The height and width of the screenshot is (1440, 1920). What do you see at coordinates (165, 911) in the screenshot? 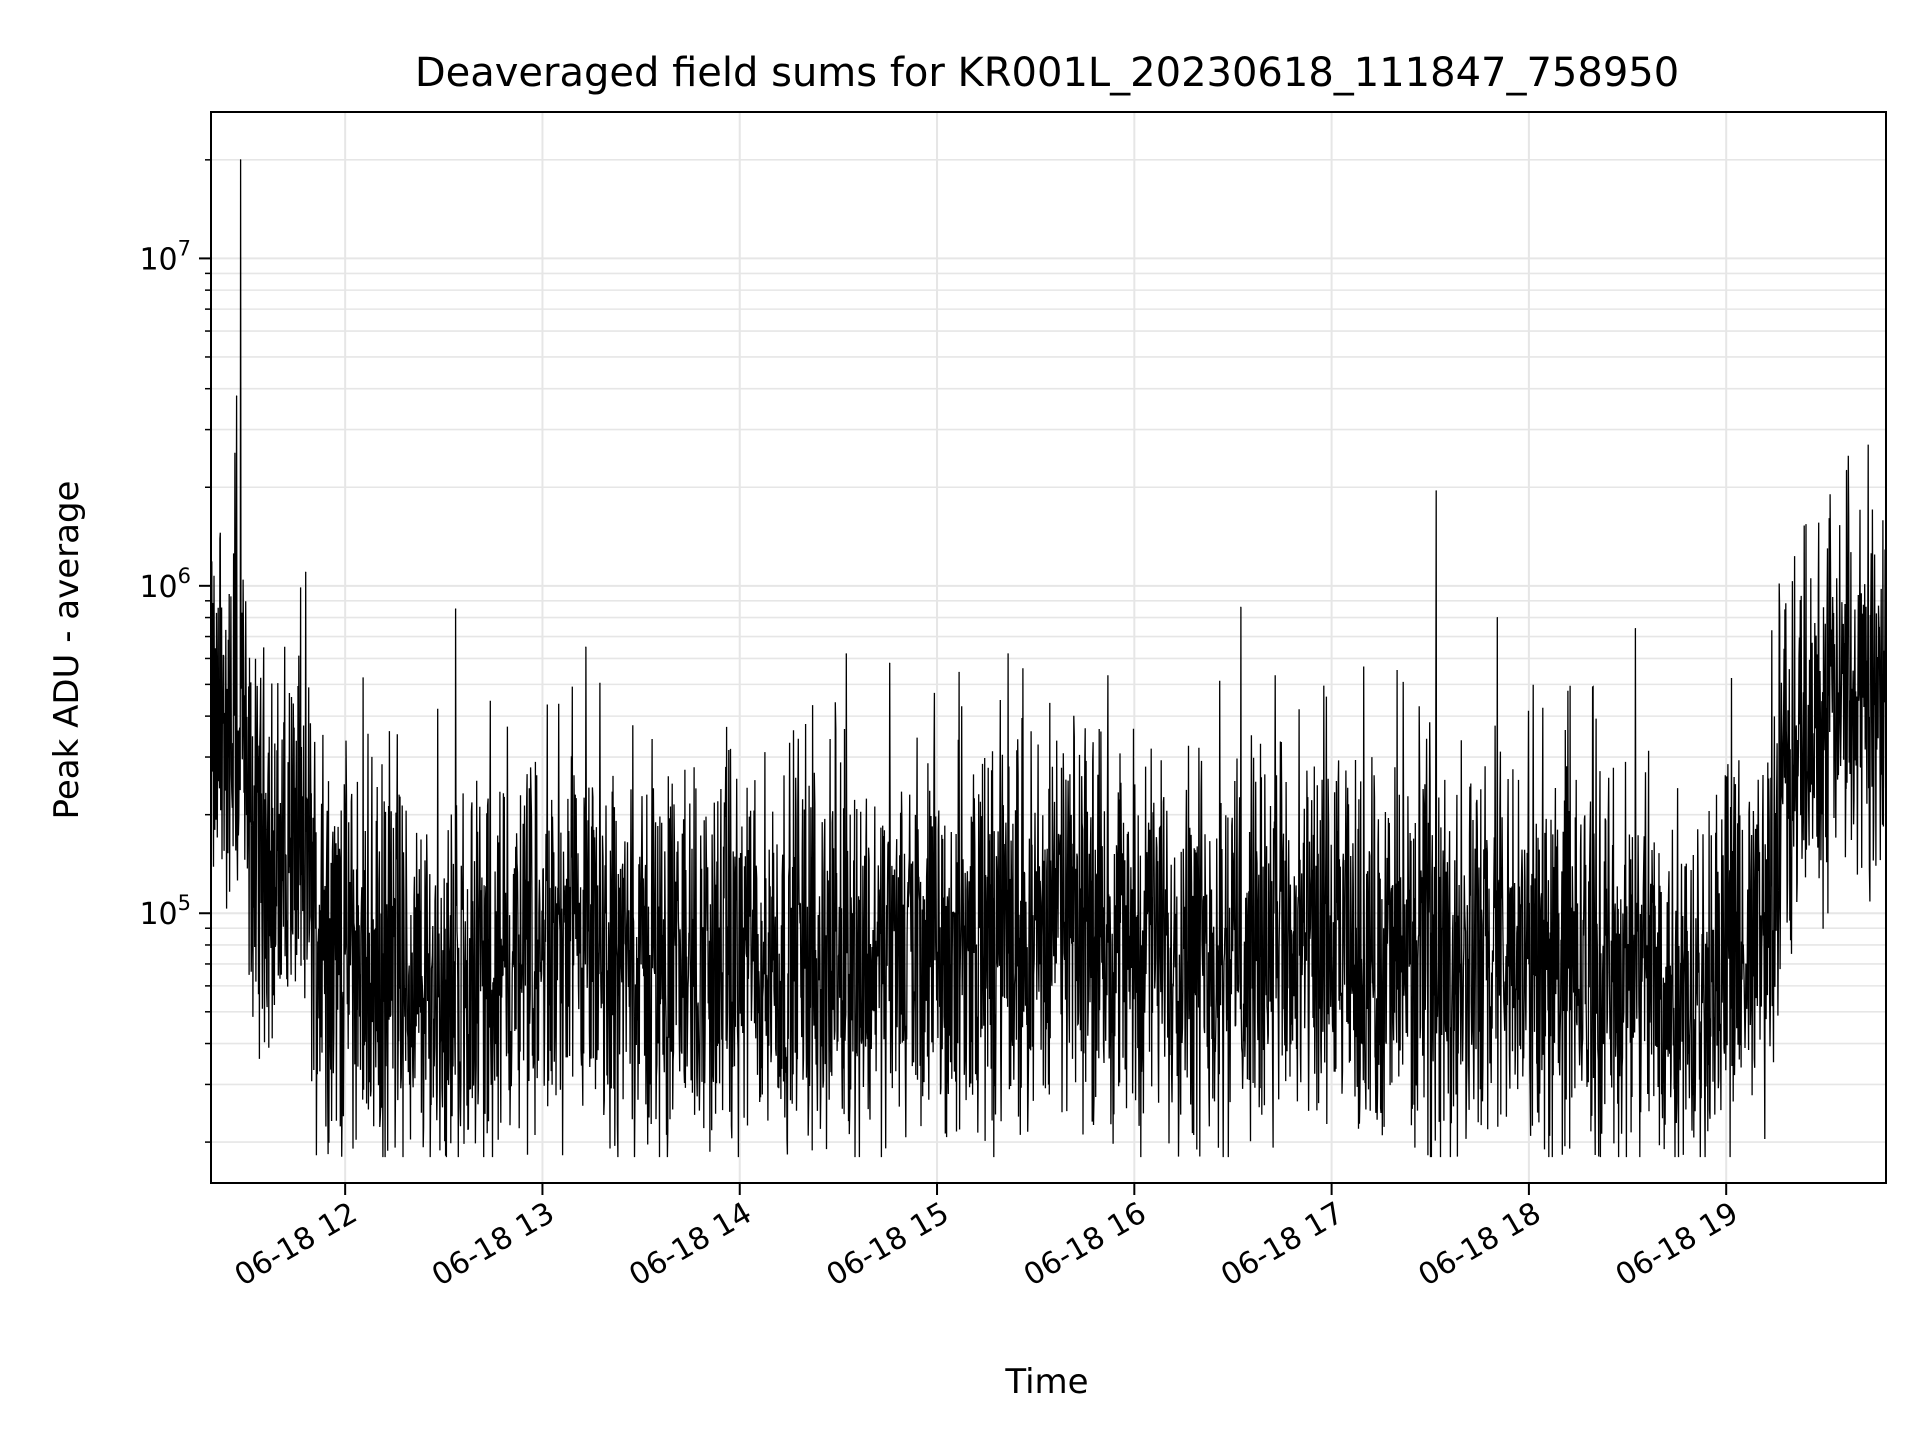
I see `y-tick-label: 10⁵` at bounding box center [165, 911].